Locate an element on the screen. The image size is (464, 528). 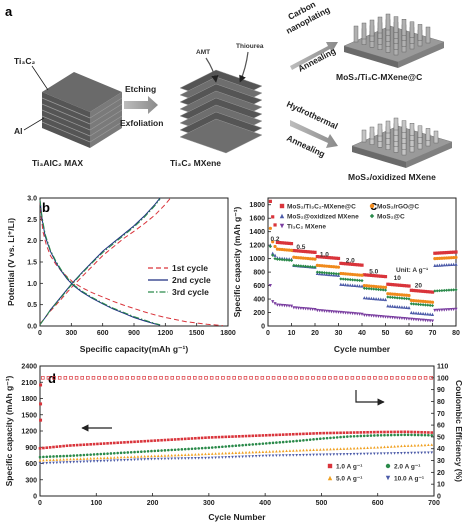
carbon-arrow is located at coordinates (314, 56).